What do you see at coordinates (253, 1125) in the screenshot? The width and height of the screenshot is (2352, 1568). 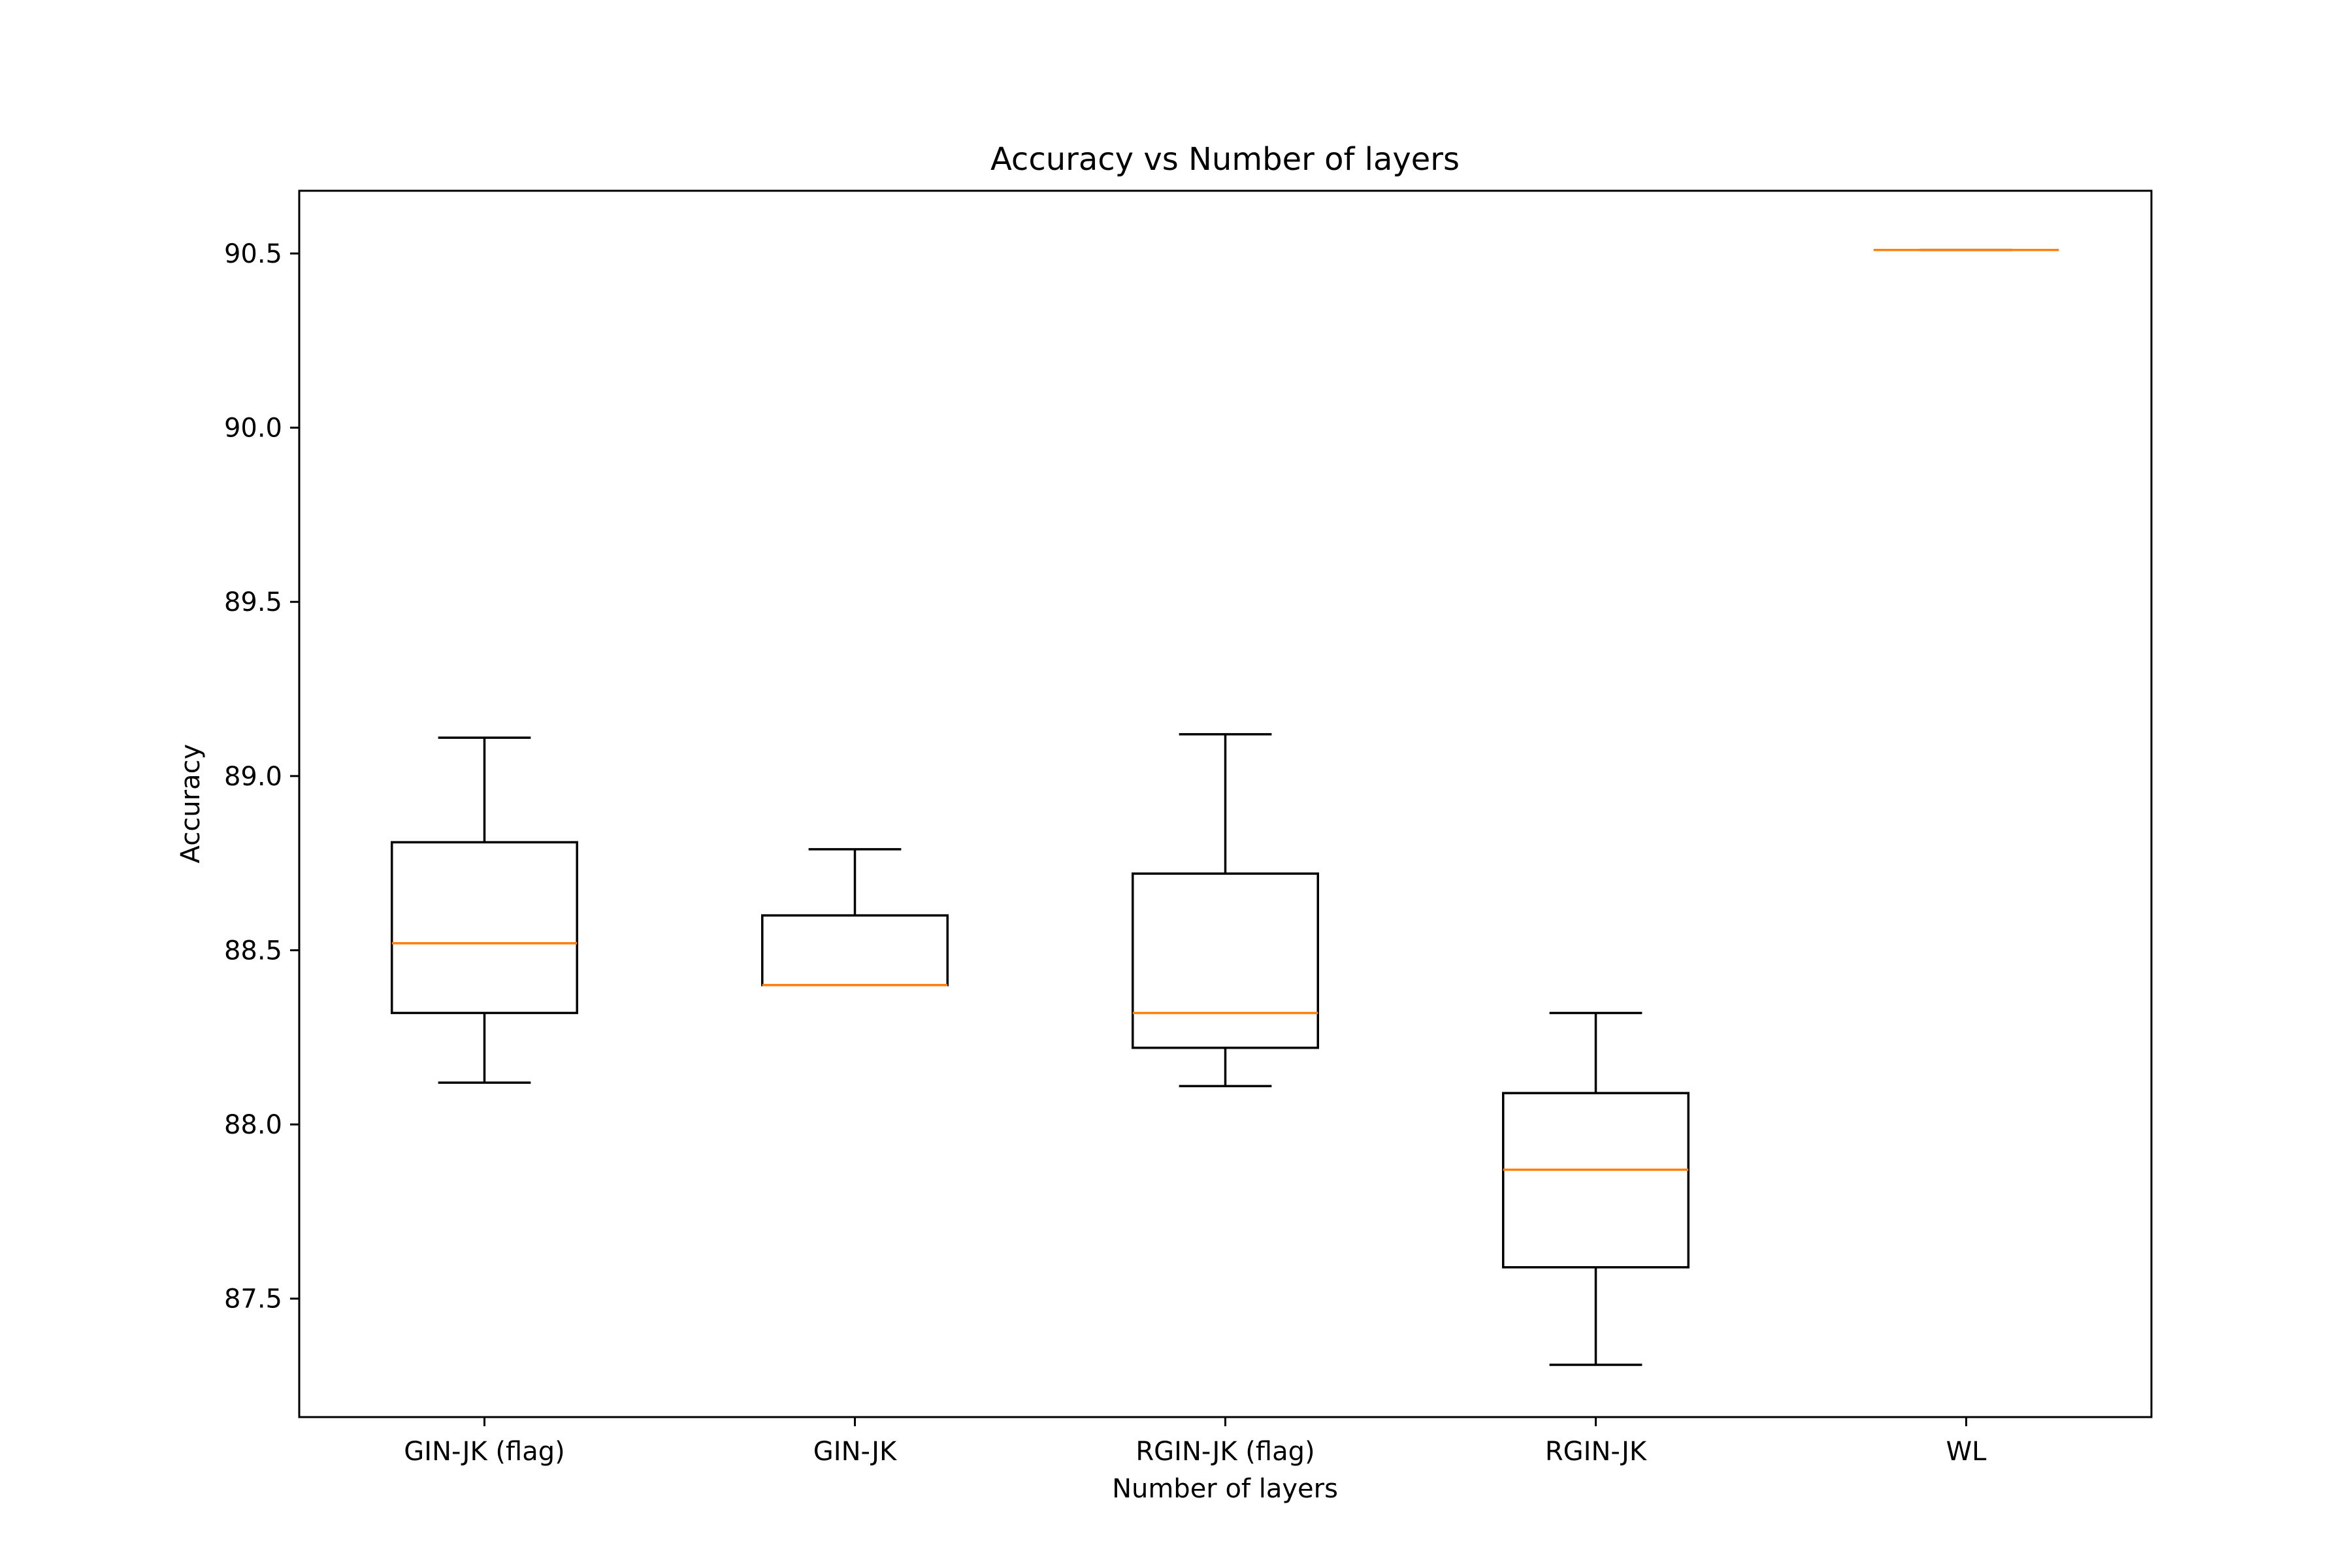 I see `y-tick-label: 88.0` at bounding box center [253, 1125].